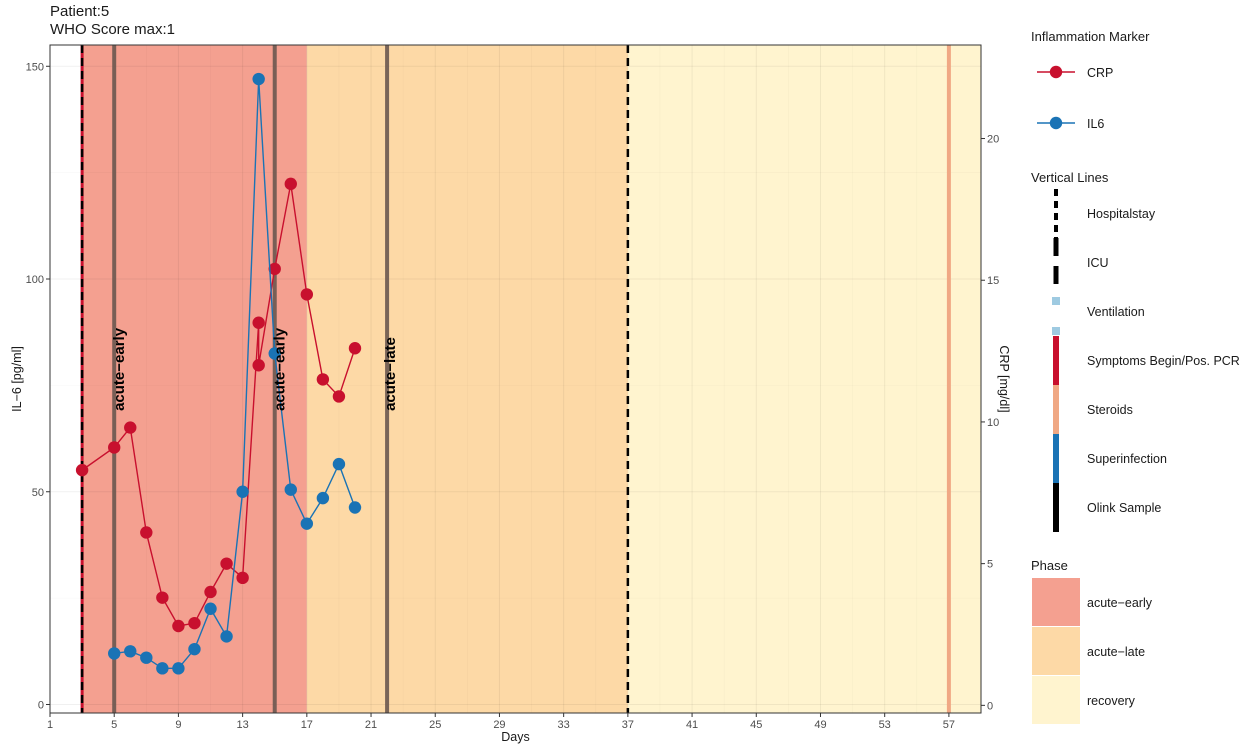 This screenshot has height=748, width=1252. I want to click on chart-title-line2: WHO Score max:1, so click(113, 29).